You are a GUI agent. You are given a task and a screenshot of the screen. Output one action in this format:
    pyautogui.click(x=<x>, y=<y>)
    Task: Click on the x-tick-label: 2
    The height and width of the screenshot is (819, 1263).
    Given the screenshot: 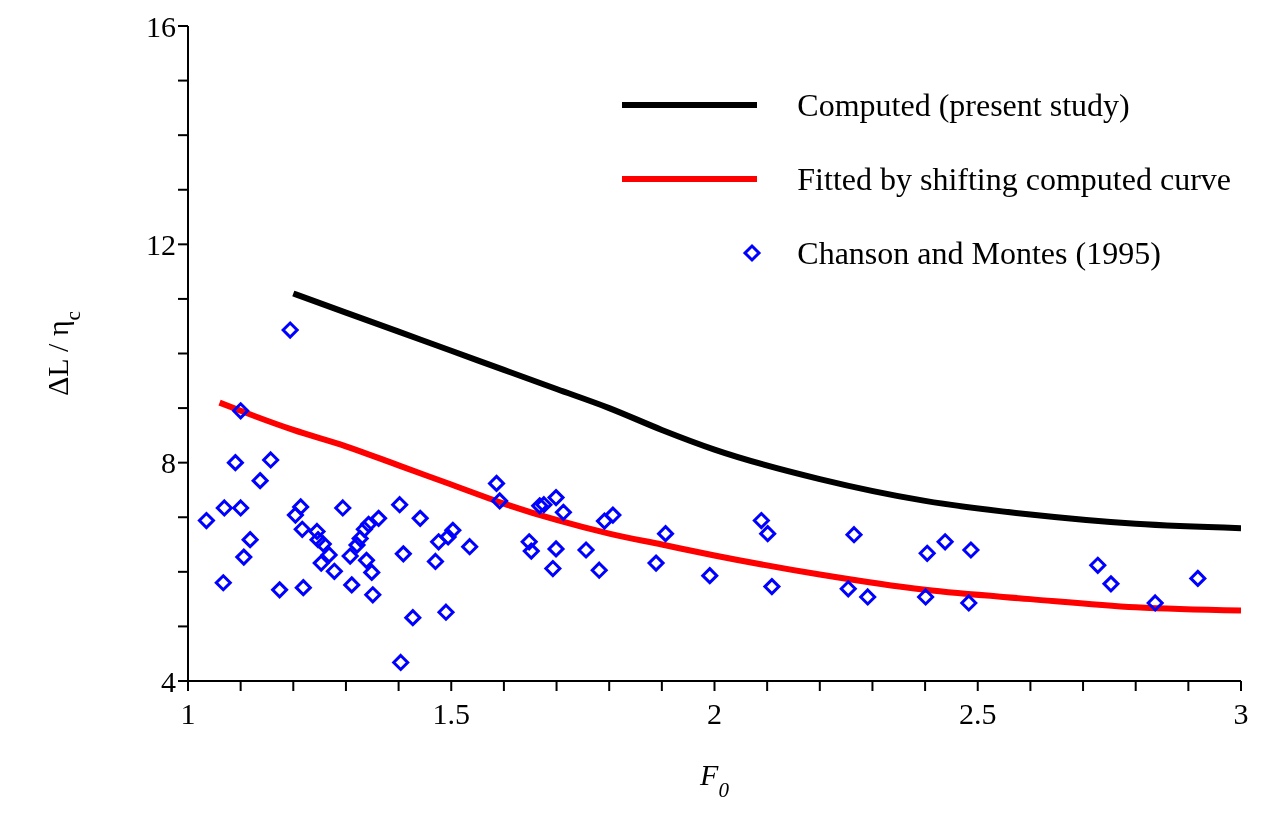 What is the action you would take?
    pyautogui.click(x=714, y=714)
    